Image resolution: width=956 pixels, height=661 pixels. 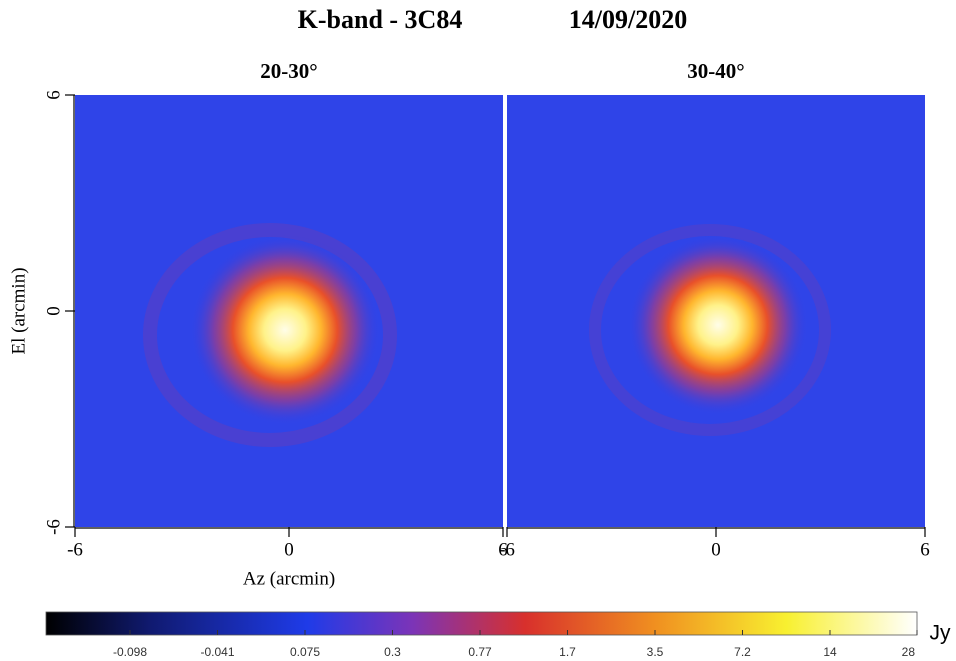 What do you see at coordinates (53, 311) in the screenshot?
I see `y-tick-label: 0` at bounding box center [53, 311].